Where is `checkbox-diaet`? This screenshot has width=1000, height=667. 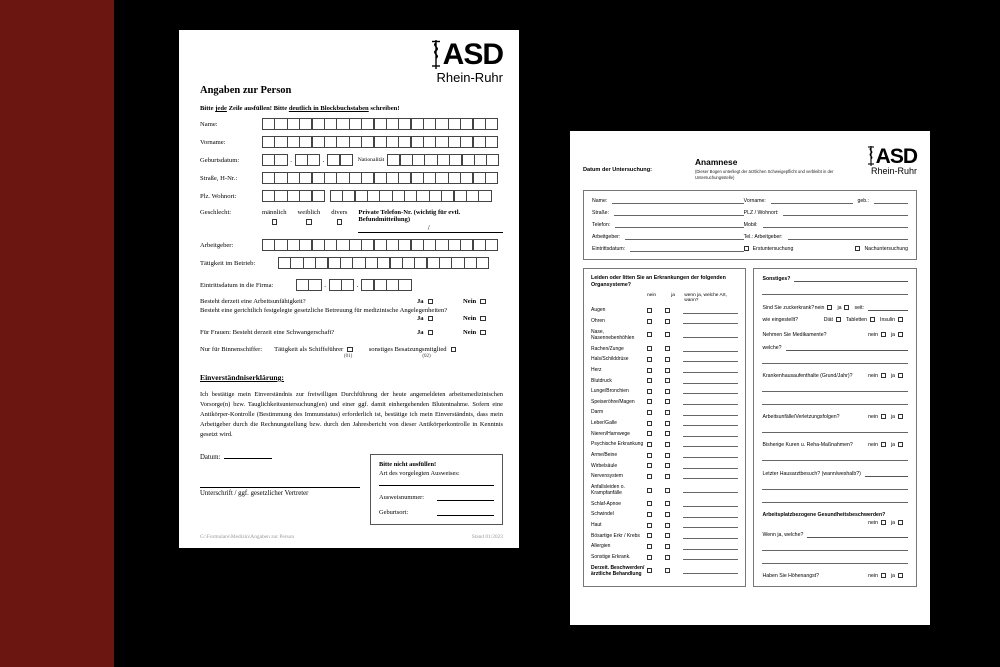 checkbox-diaet is located at coordinates (838, 320).